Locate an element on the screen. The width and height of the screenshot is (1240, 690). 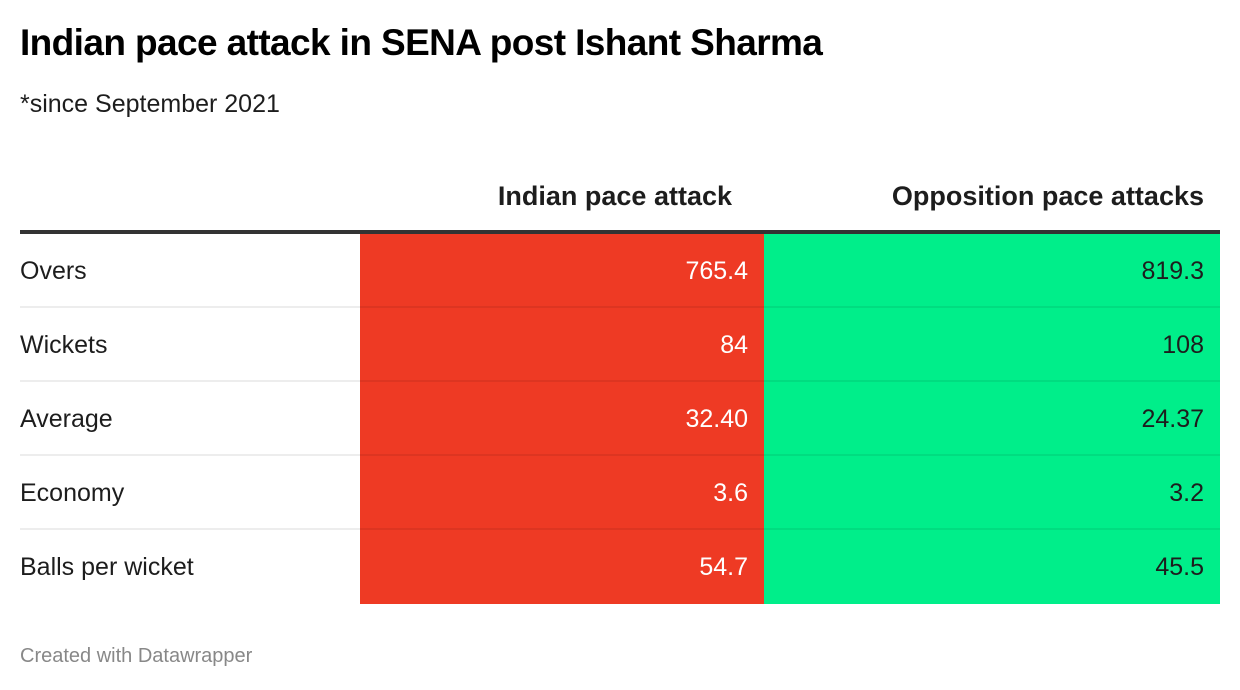
cell-opposition-pace-attacks: 819.3 is located at coordinates (992, 271).